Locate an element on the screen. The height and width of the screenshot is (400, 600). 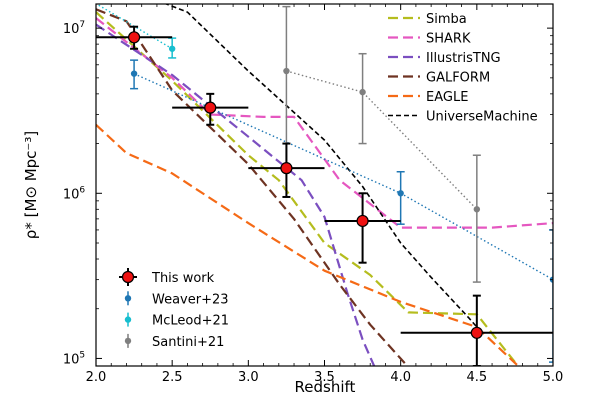
legend-label-eagle: EAGLE is located at coordinates (447, 97).